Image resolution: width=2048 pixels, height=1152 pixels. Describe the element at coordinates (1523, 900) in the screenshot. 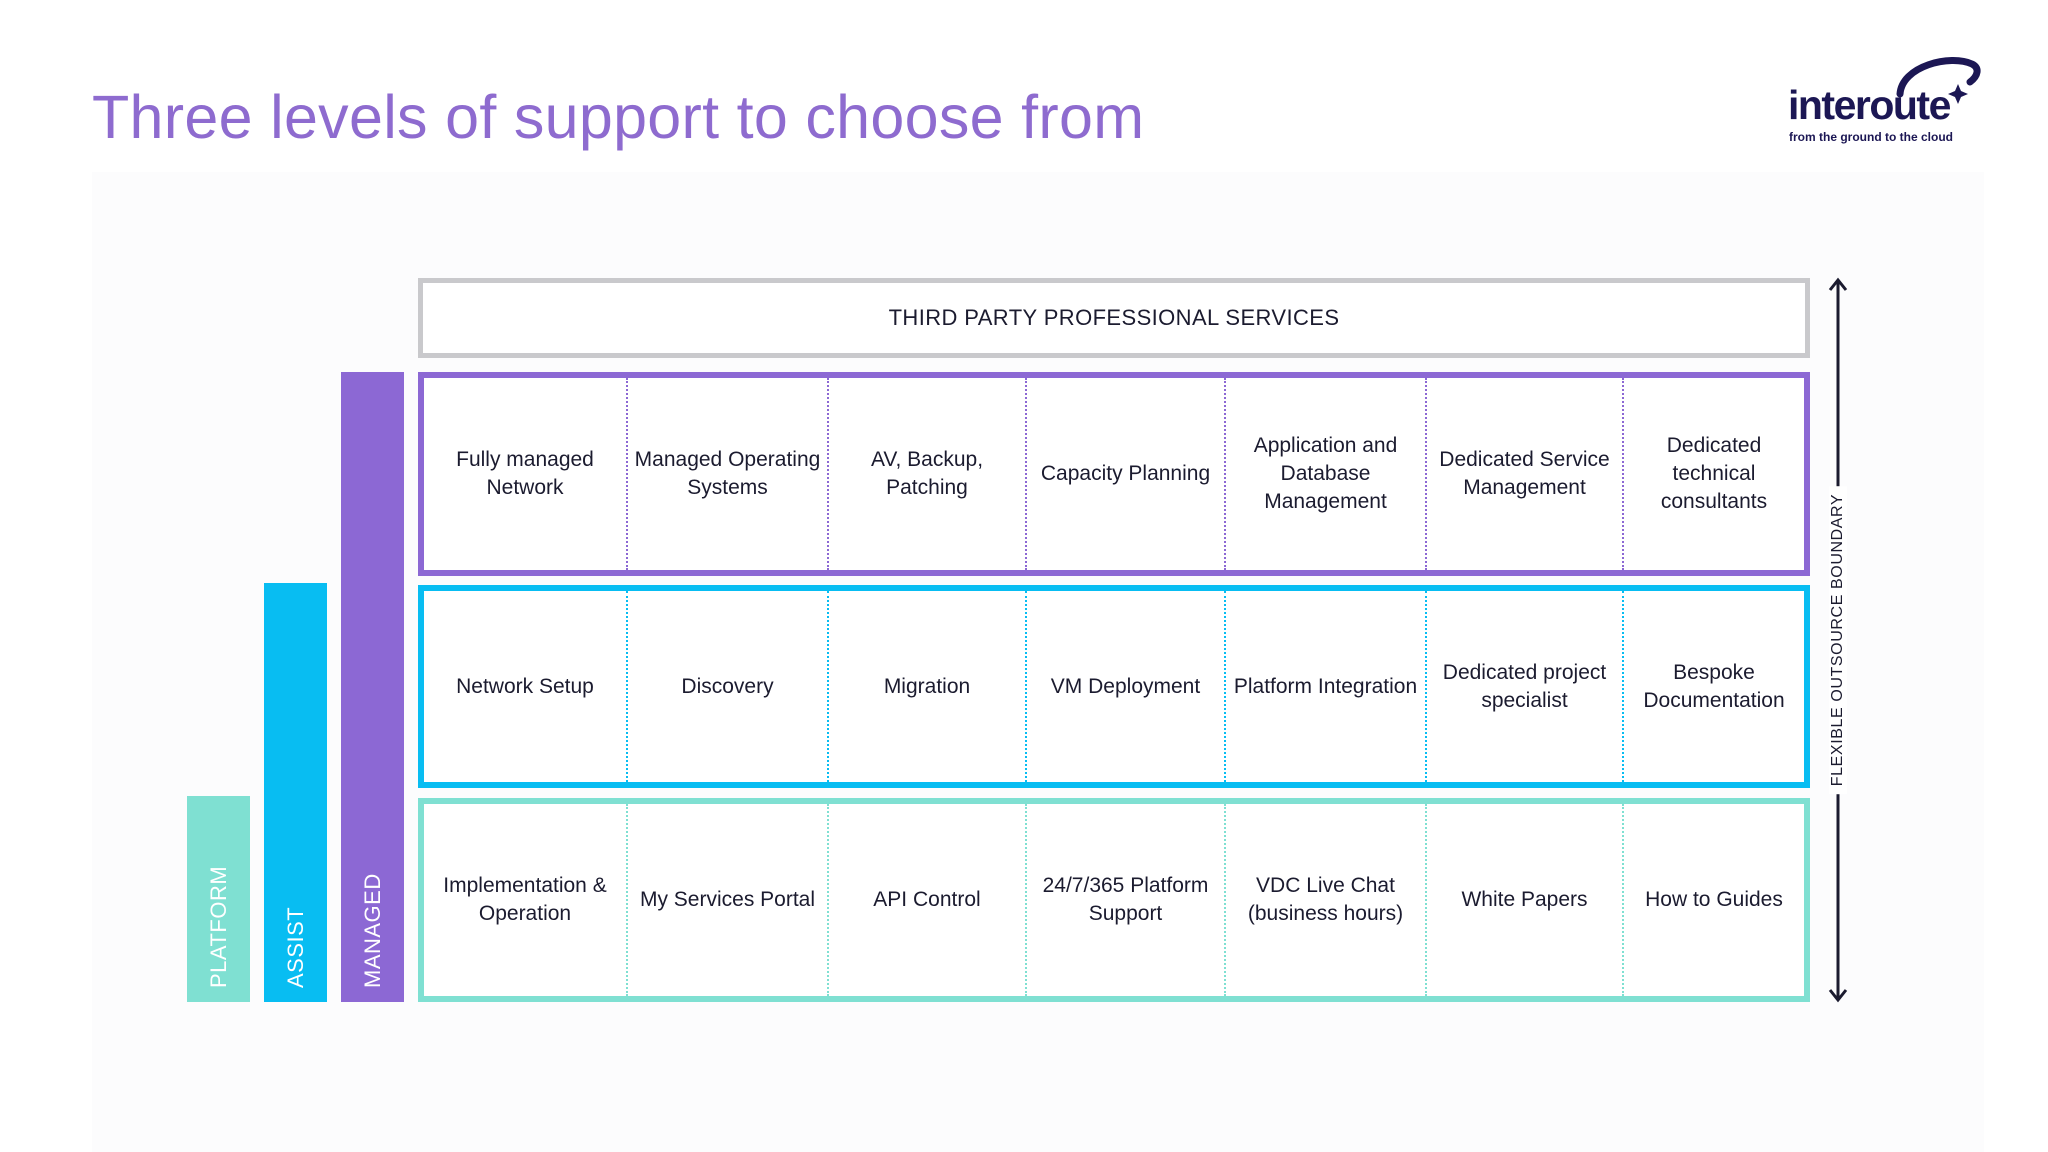

I see `service-cell: White Papers` at that location.